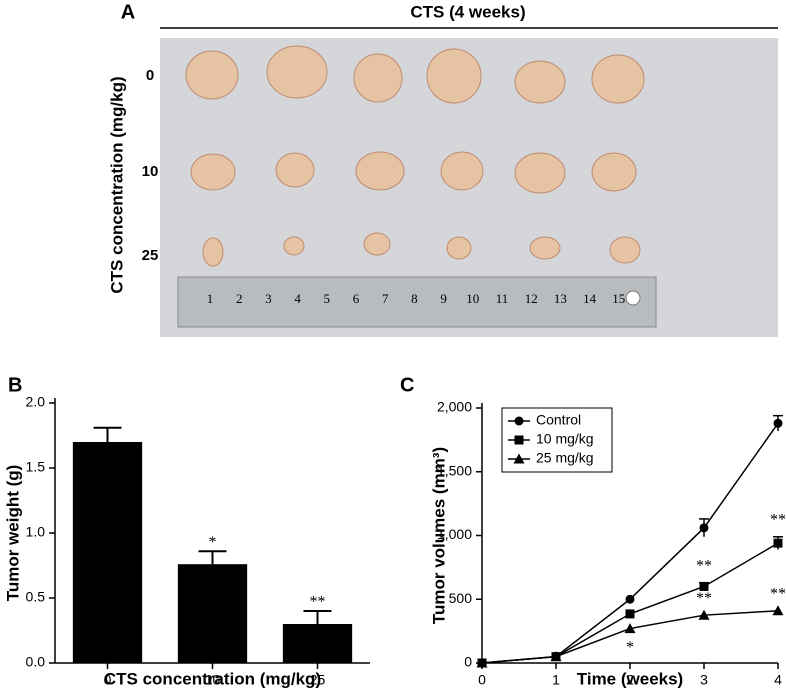 The height and width of the screenshot is (690, 786). What do you see at coordinates (461, 598) in the screenshot?
I see `y-tick-label: 500` at bounding box center [461, 598].